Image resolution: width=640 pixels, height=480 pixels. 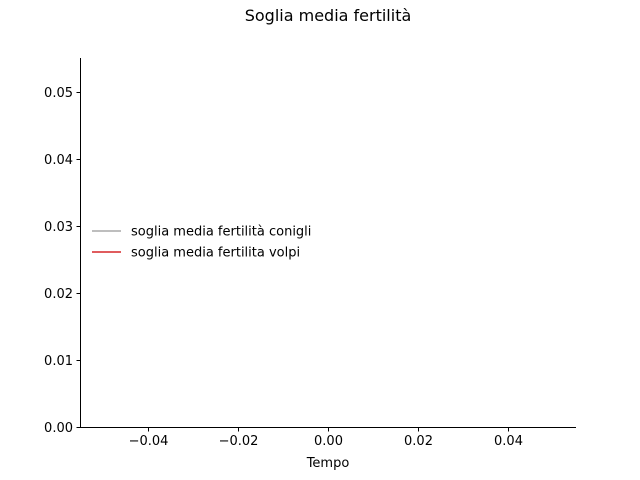 I want to click on legend-label: soglia media fertilità conigli, so click(x=221, y=232).